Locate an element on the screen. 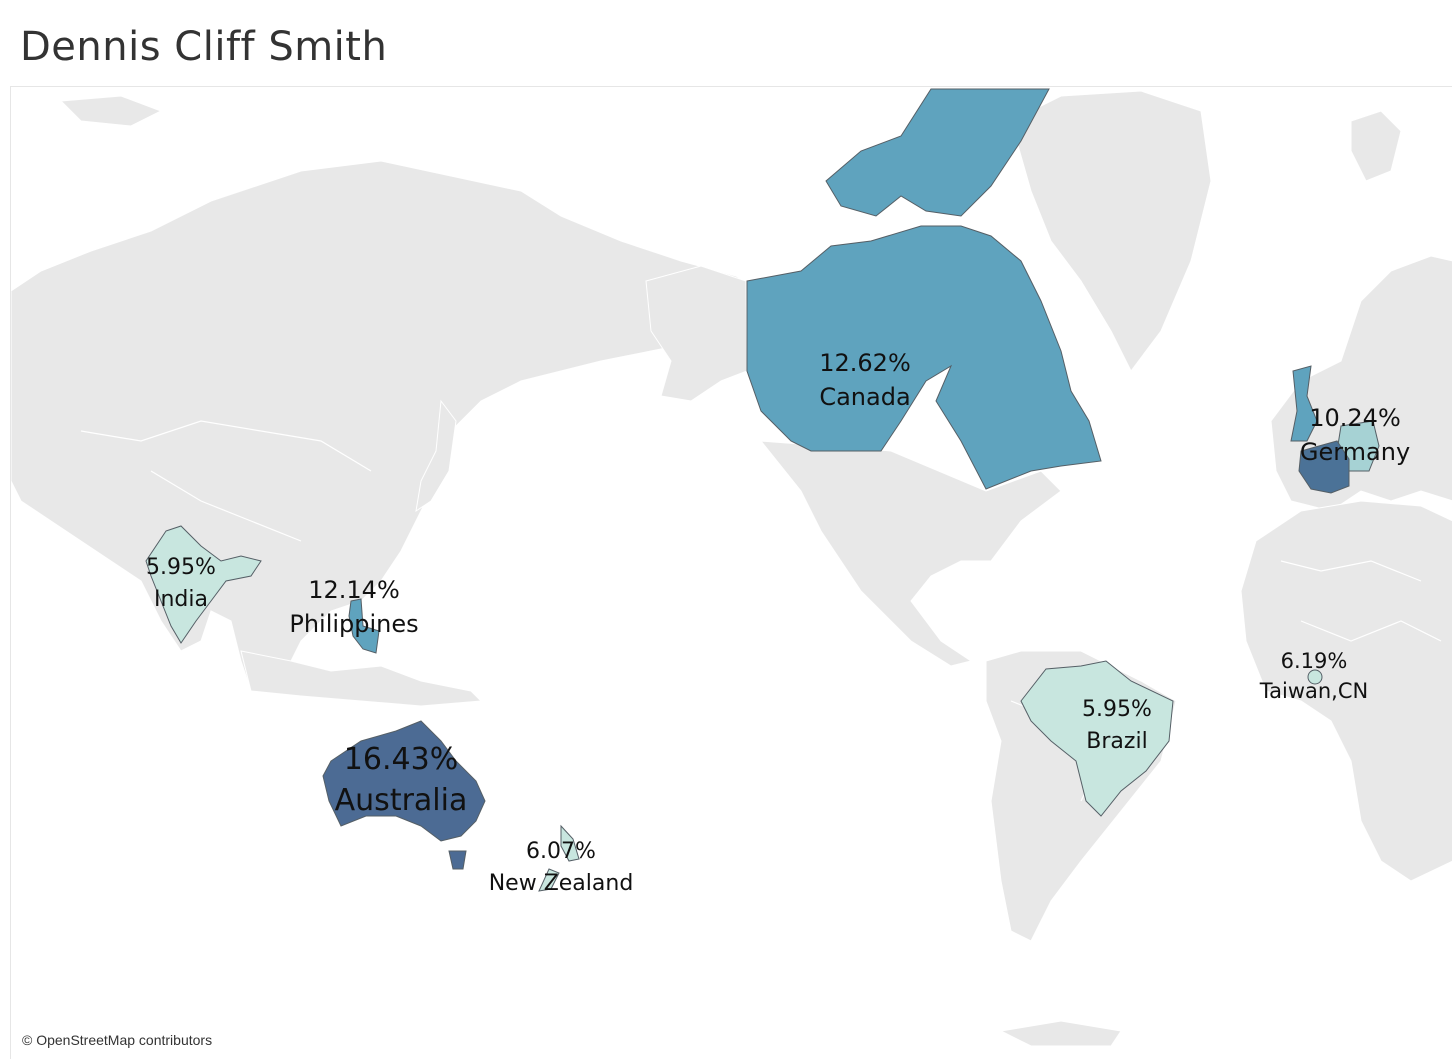 The width and height of the screenshot is (1452, 1059). mark-taiwan is located at coordinates (1315, 677).